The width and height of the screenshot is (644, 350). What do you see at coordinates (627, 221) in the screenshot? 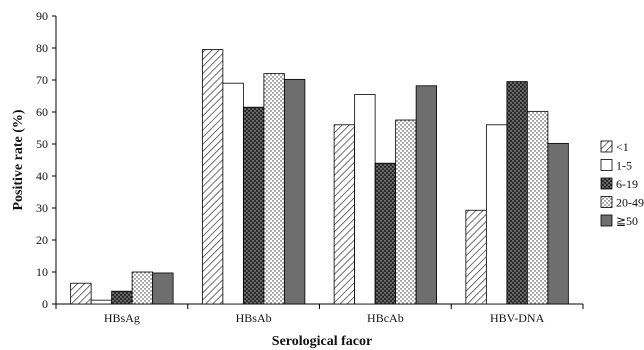
I see `legend-label: ≧50` at bounding box center [627, 221].